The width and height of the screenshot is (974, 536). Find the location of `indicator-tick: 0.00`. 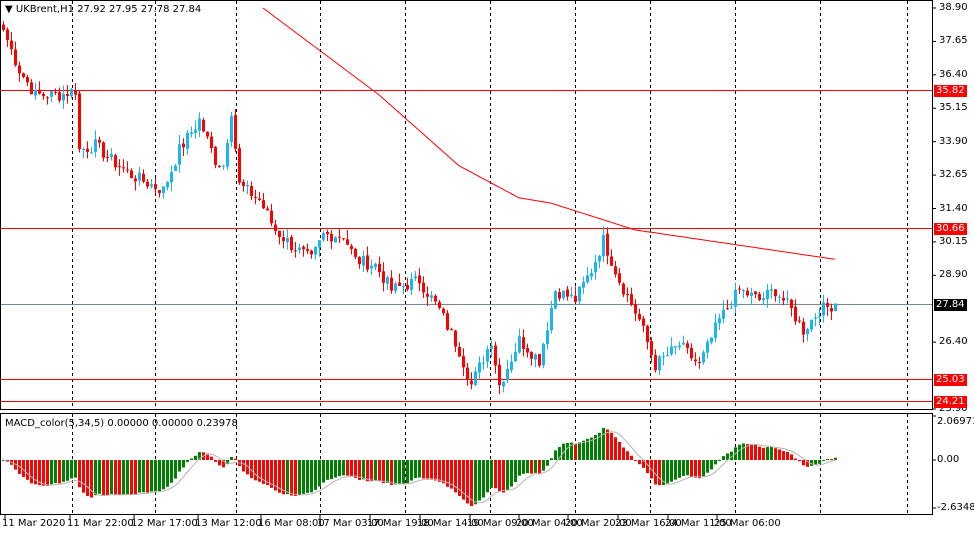

indicator-tick: 0.00 is located at coordinates (948, 459).